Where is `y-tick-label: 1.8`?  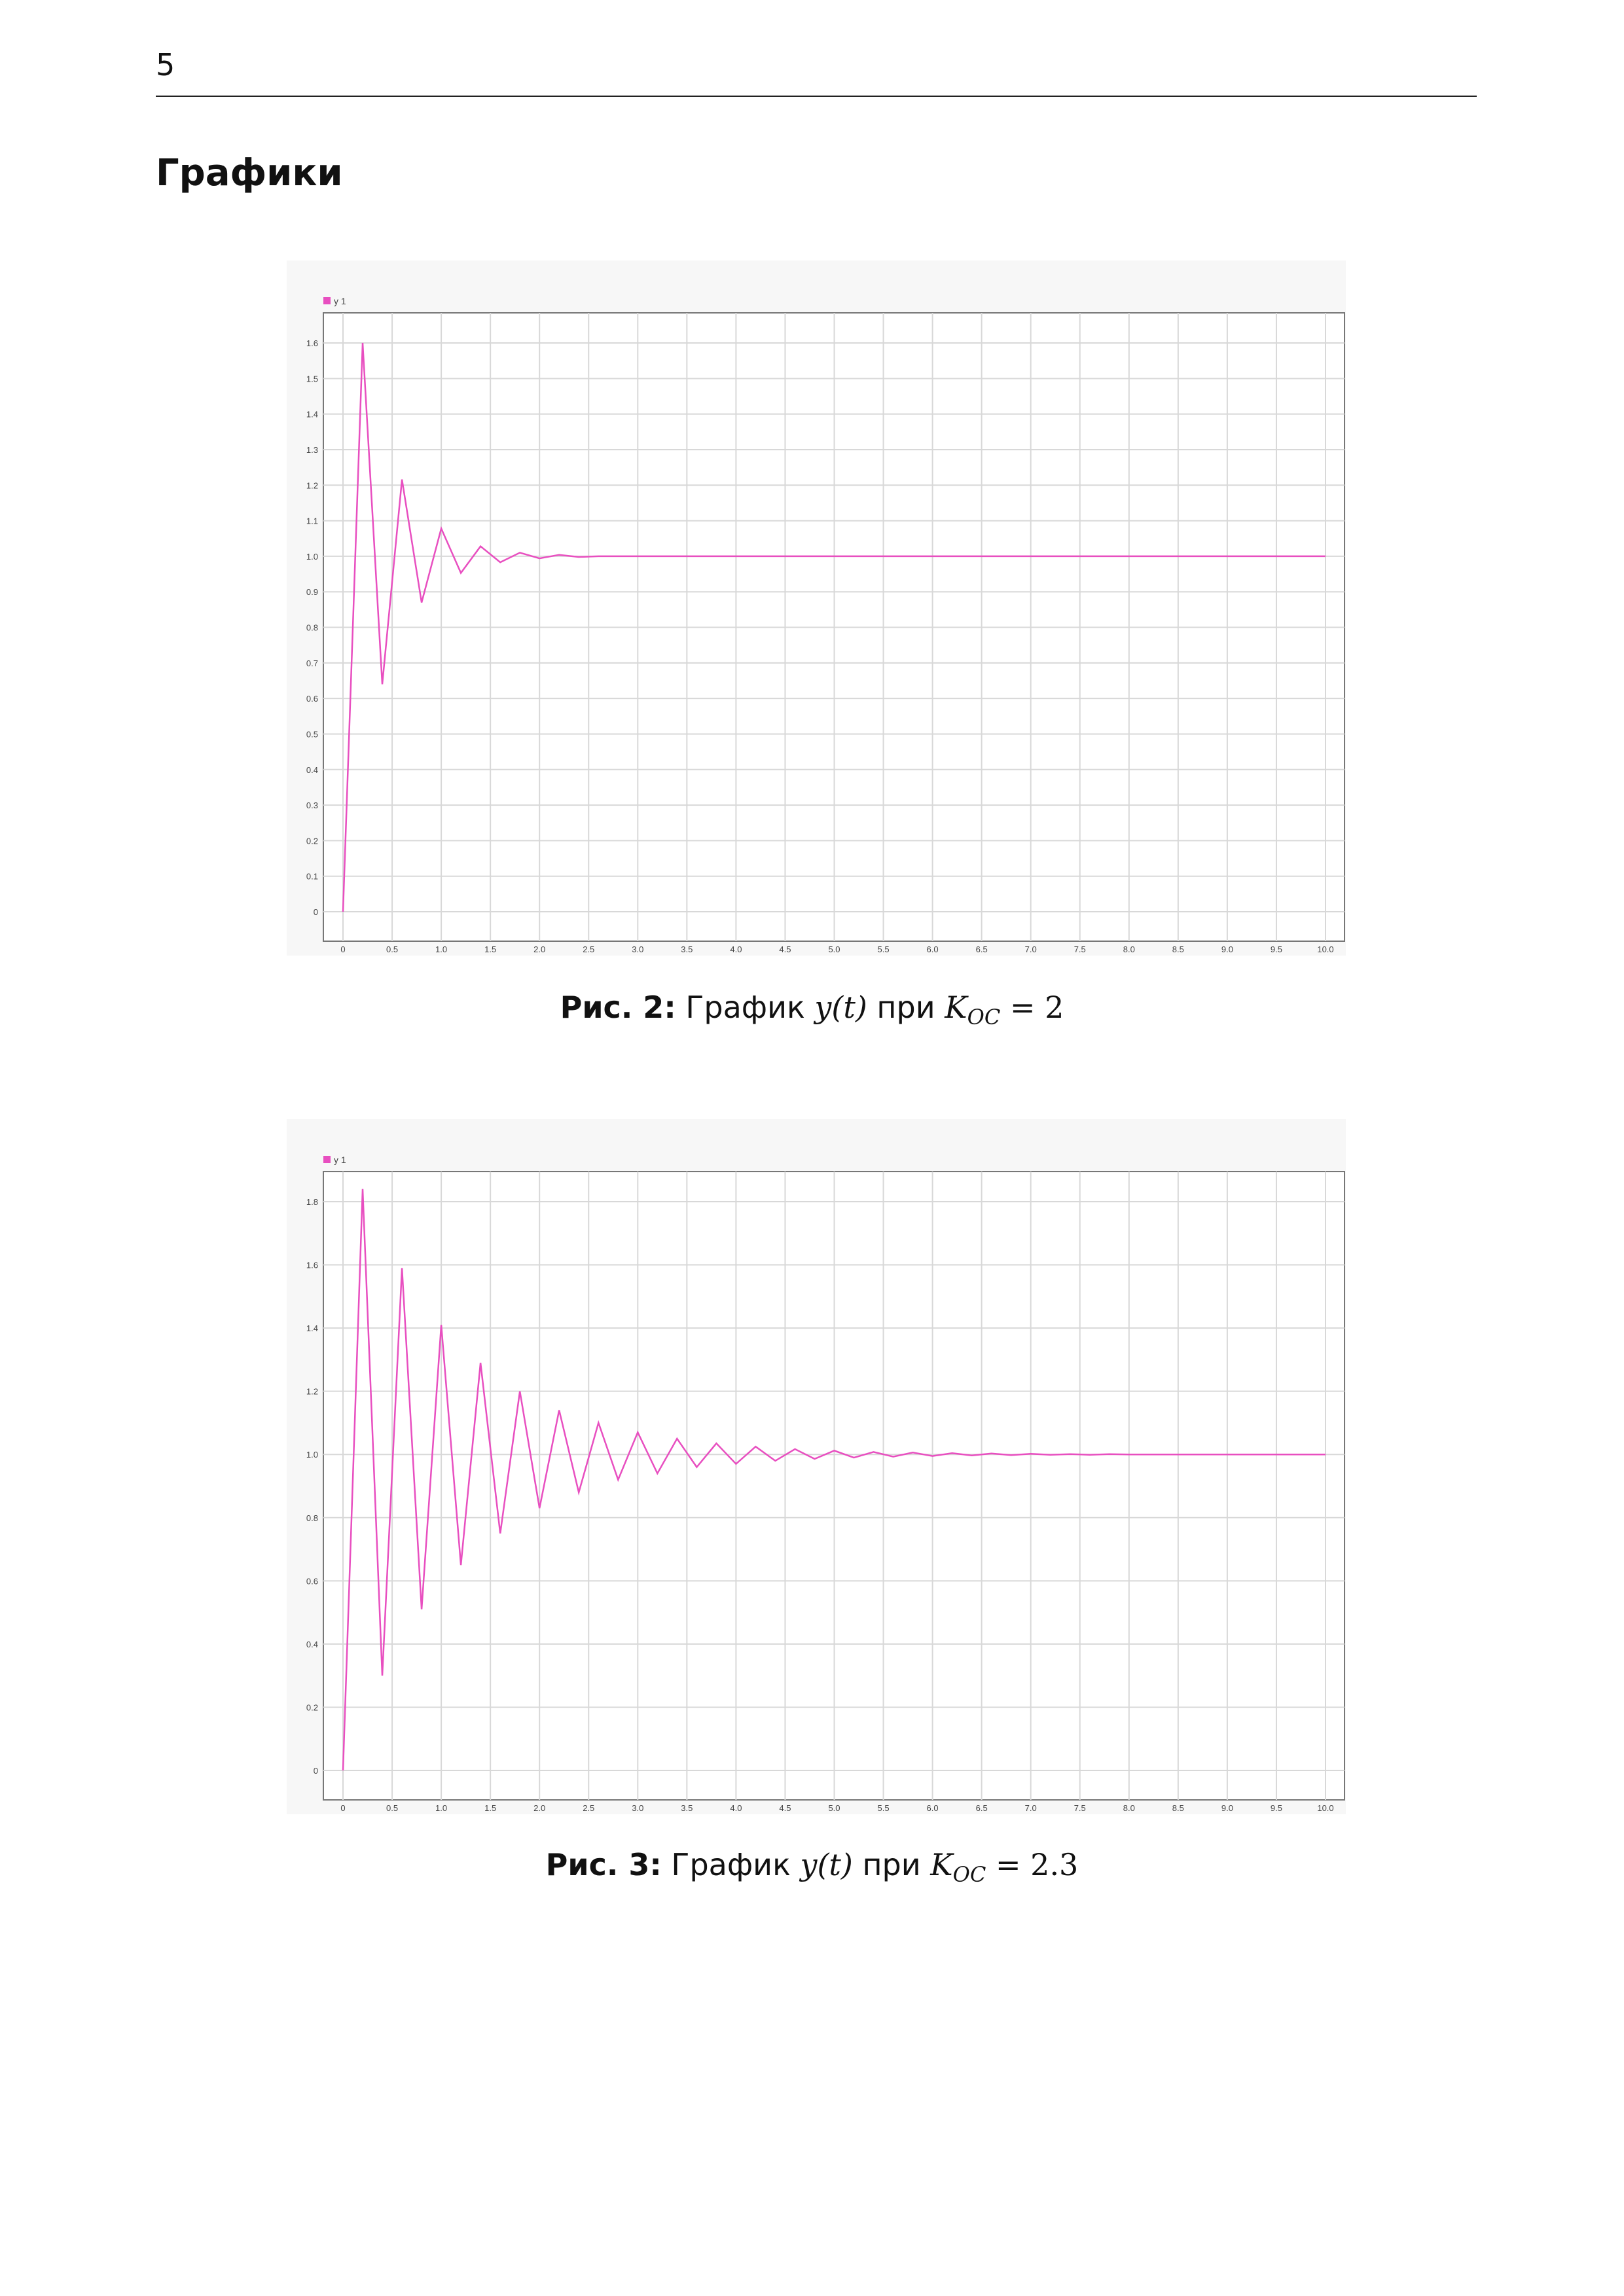
y-tick-label: 1.8 is located at coordinates (312, 1202).